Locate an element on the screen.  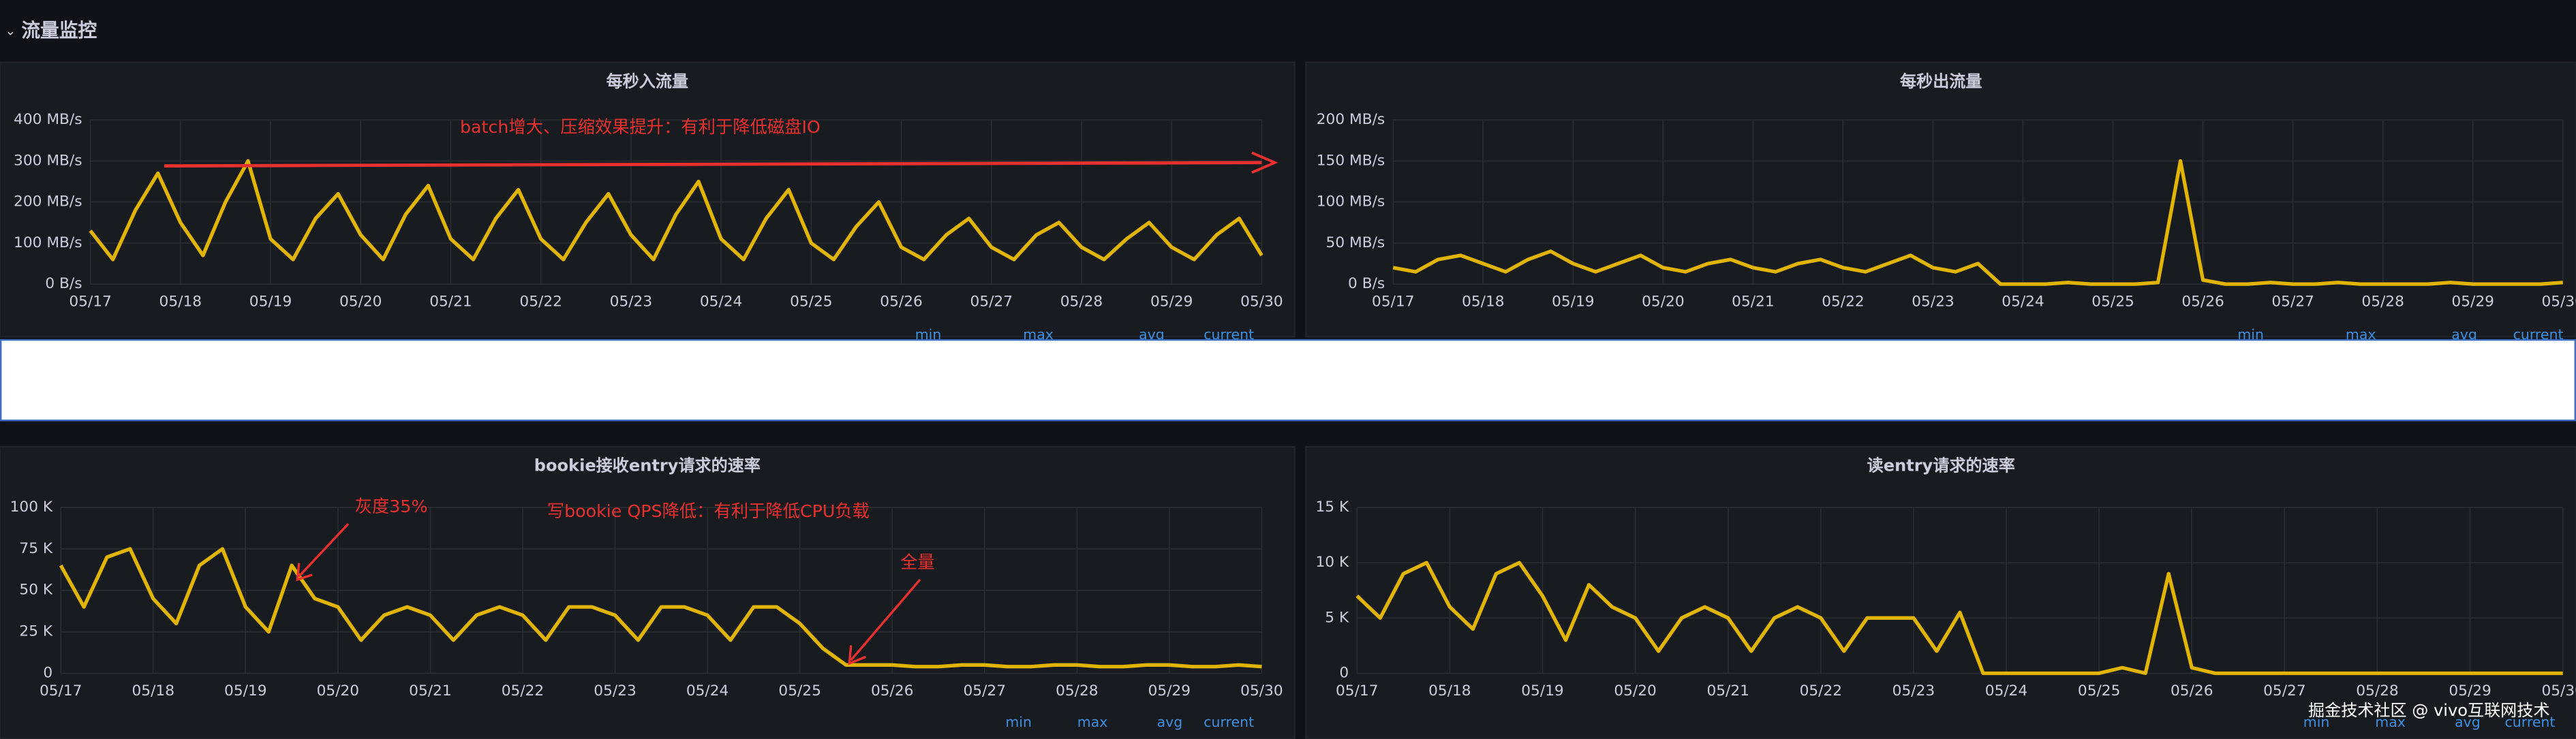
y-tick-label: 300 MB/s is located at coordinates (48, 160).